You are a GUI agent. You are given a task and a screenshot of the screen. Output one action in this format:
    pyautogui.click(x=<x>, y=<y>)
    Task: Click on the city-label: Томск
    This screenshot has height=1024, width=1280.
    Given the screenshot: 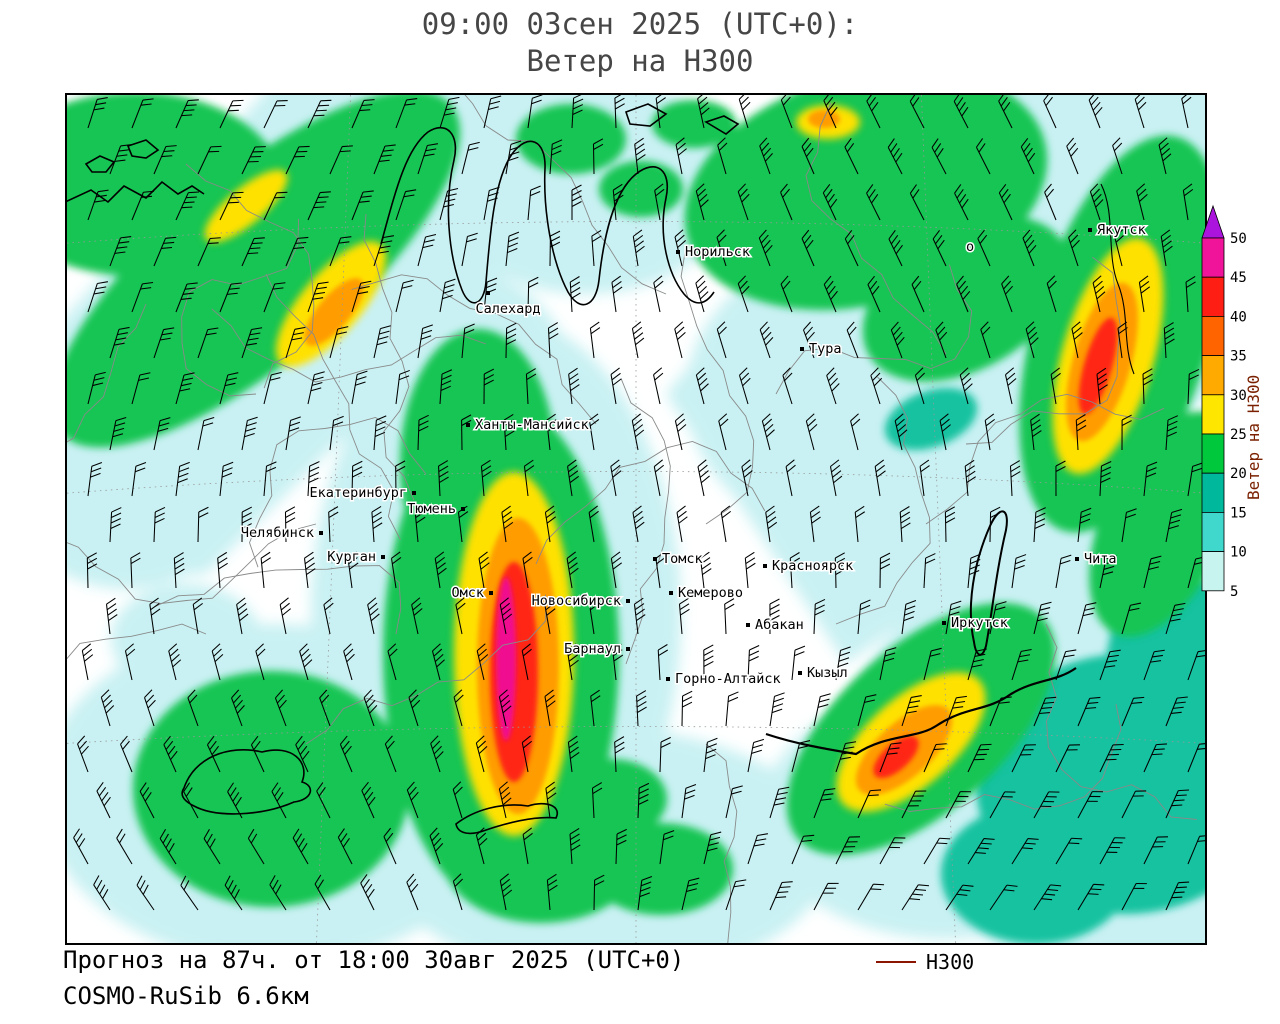 What is the action you would take?
    pyautogui.click(x=682, y=559)
    